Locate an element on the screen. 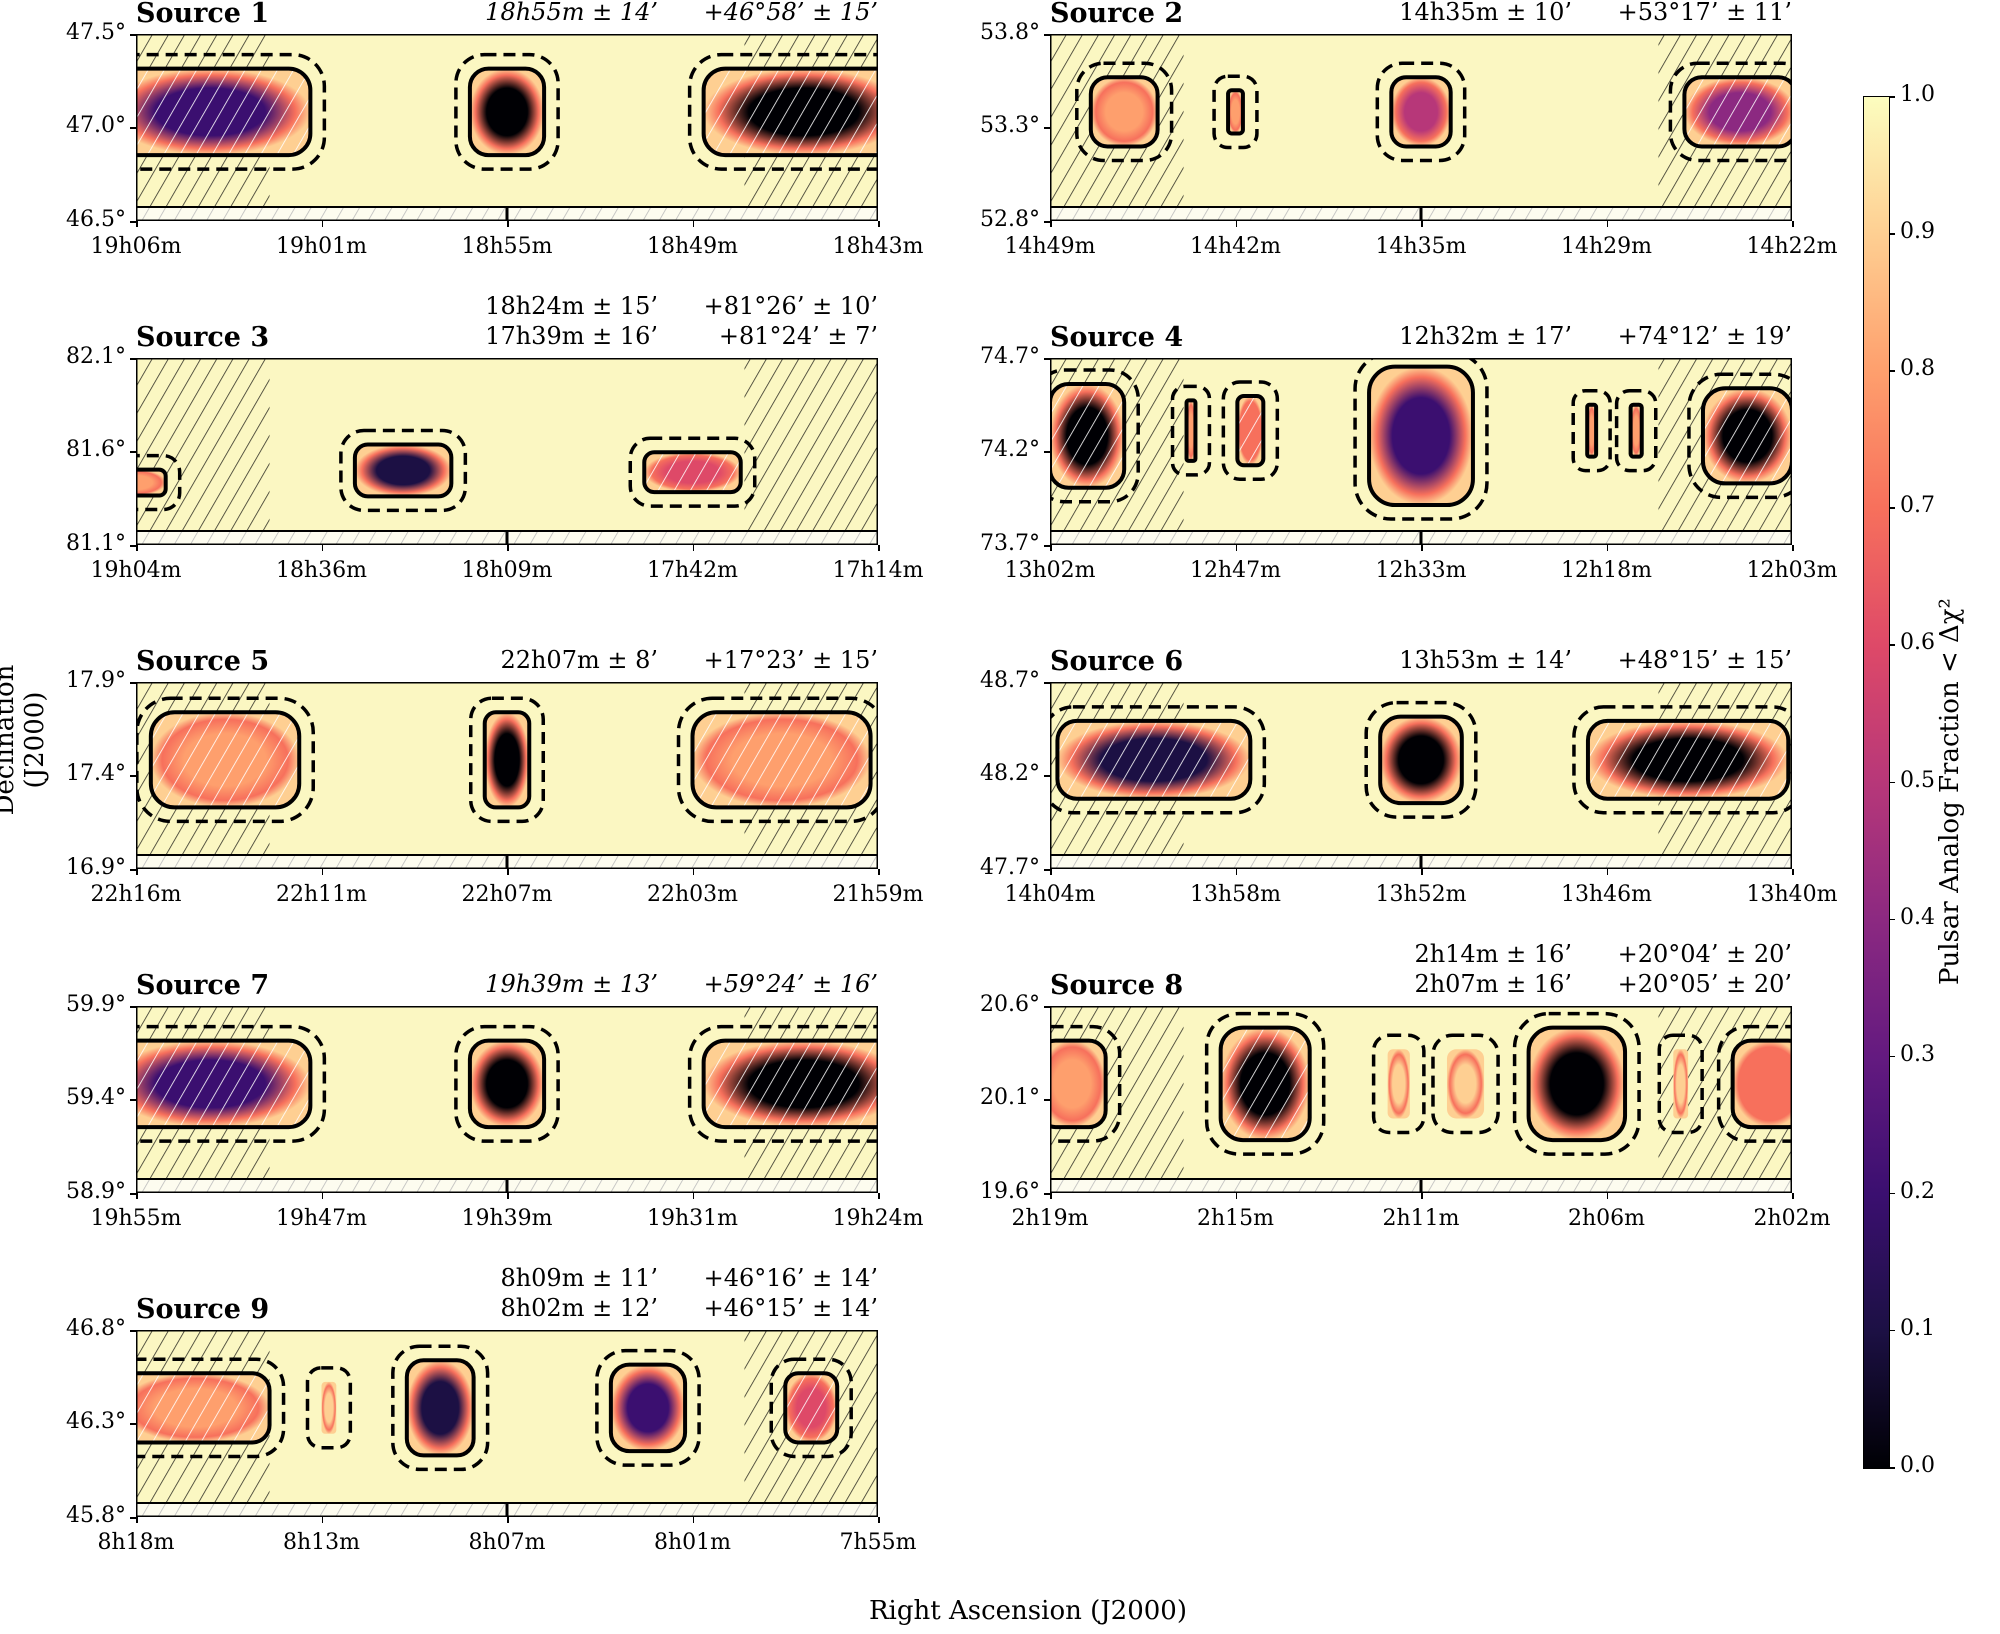  fitted-coordinates: 8h02m ± 12’ +46°15’ ± 14’ is located at coordinates (658, 1308).